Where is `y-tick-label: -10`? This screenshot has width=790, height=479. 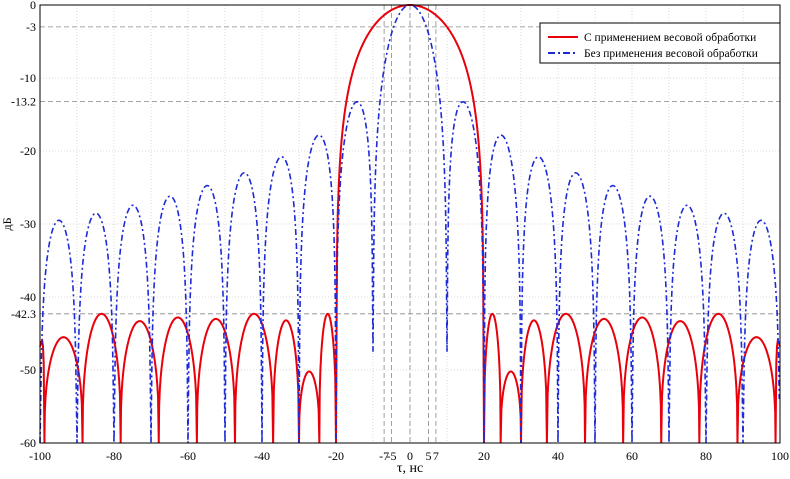
y-tick-label: -10 is located at coordinates (28, 78).